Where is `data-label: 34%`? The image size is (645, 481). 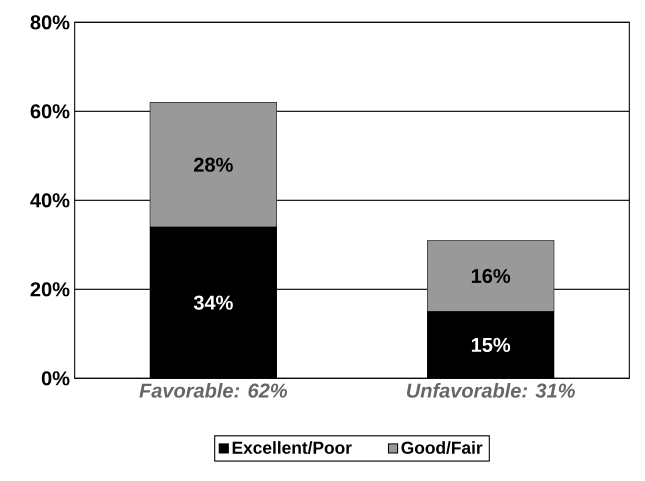
data-label: 34% is located at coordinates (213, 303).